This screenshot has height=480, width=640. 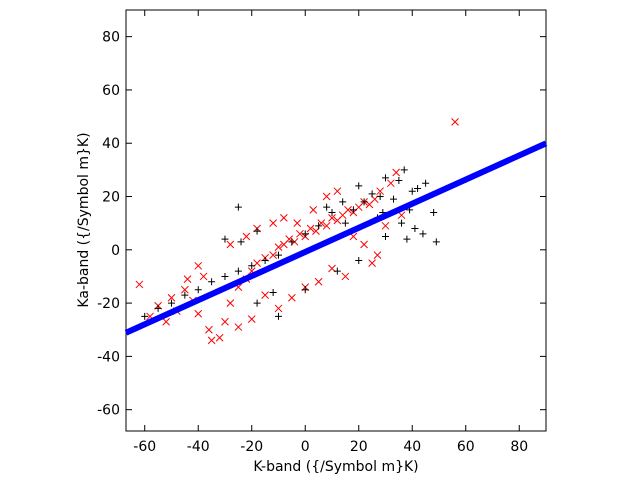 I want to click on y-tick-label: 20, so click(x=111, y=198).